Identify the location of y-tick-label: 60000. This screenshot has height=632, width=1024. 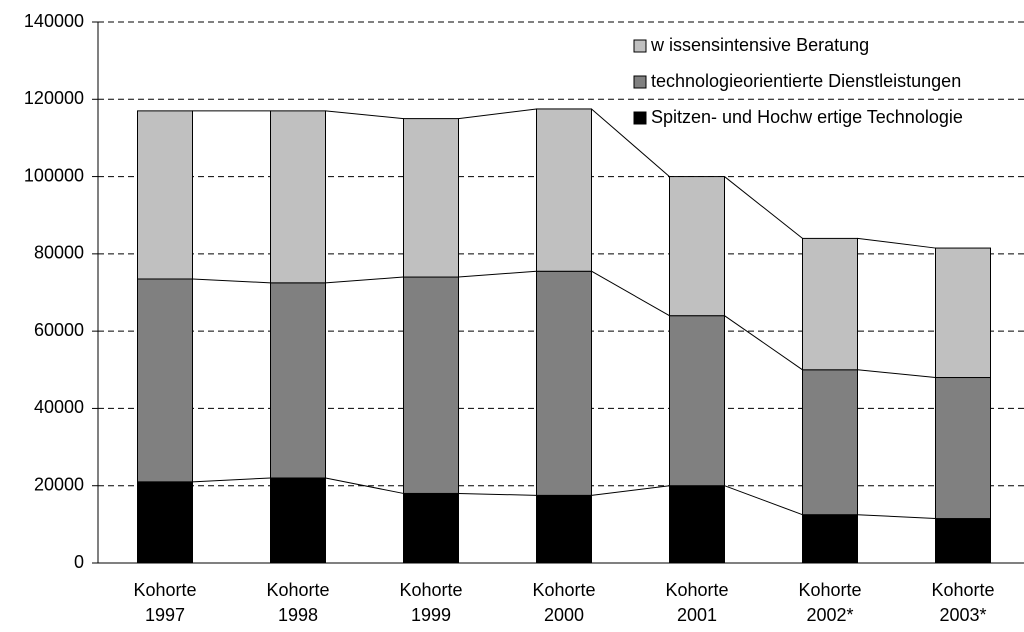
(59, 330).